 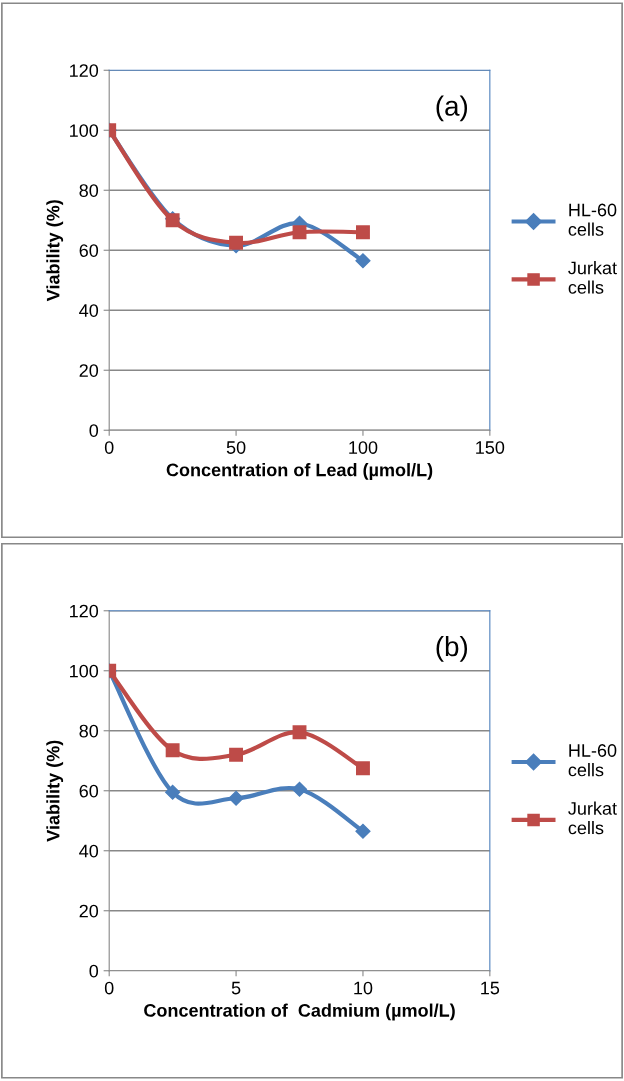 What do you see at coordinates (452, 108) in the screenshot?
I see `annotation: (a)` at bounding box center [452, 108].